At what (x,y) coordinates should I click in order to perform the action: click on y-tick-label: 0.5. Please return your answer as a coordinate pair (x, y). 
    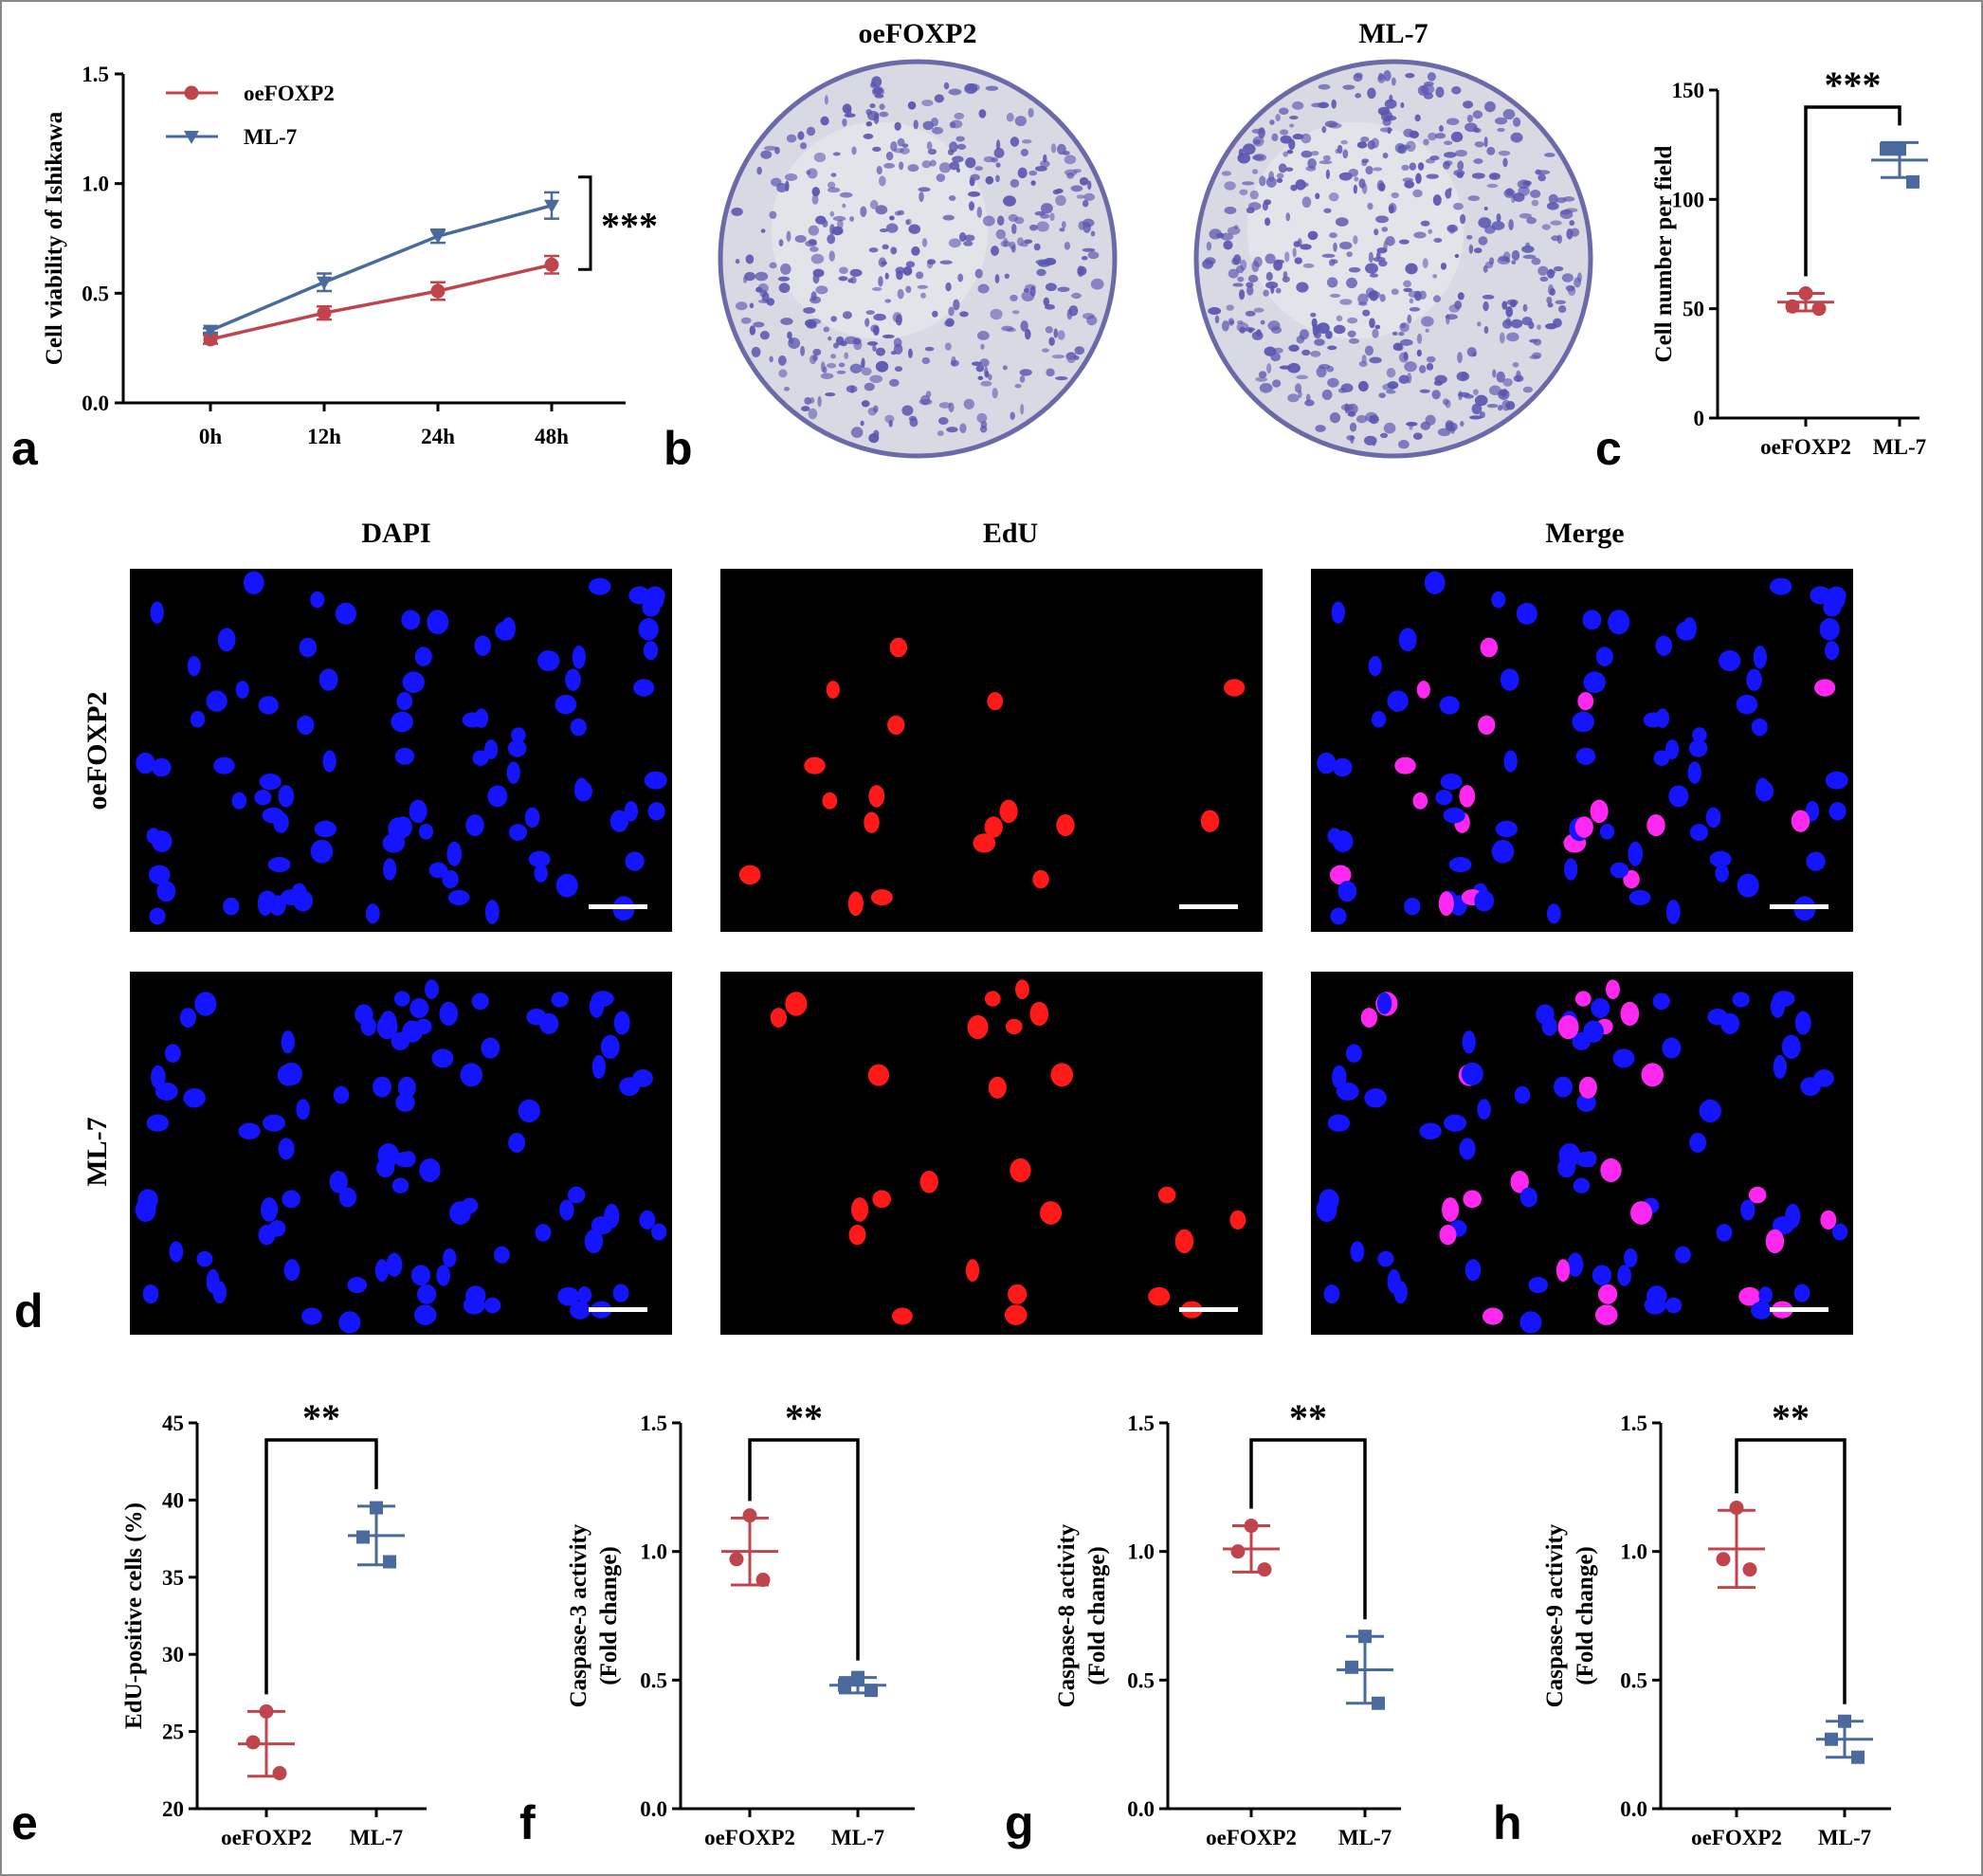
    Looking at the image, I should click on (653, 1680).